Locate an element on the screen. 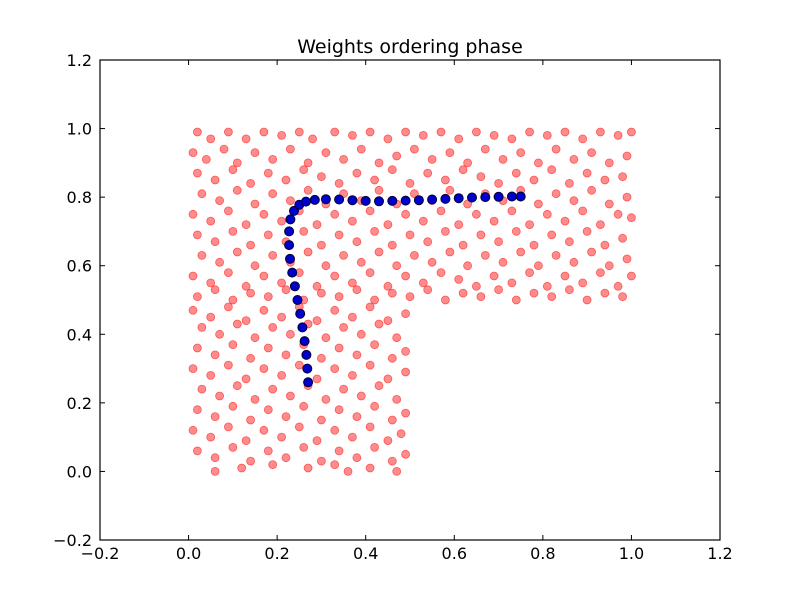 The height and width of the screenshot is (600, 800). y-tick-label: 1.0 is located at coordinates (79, 129).